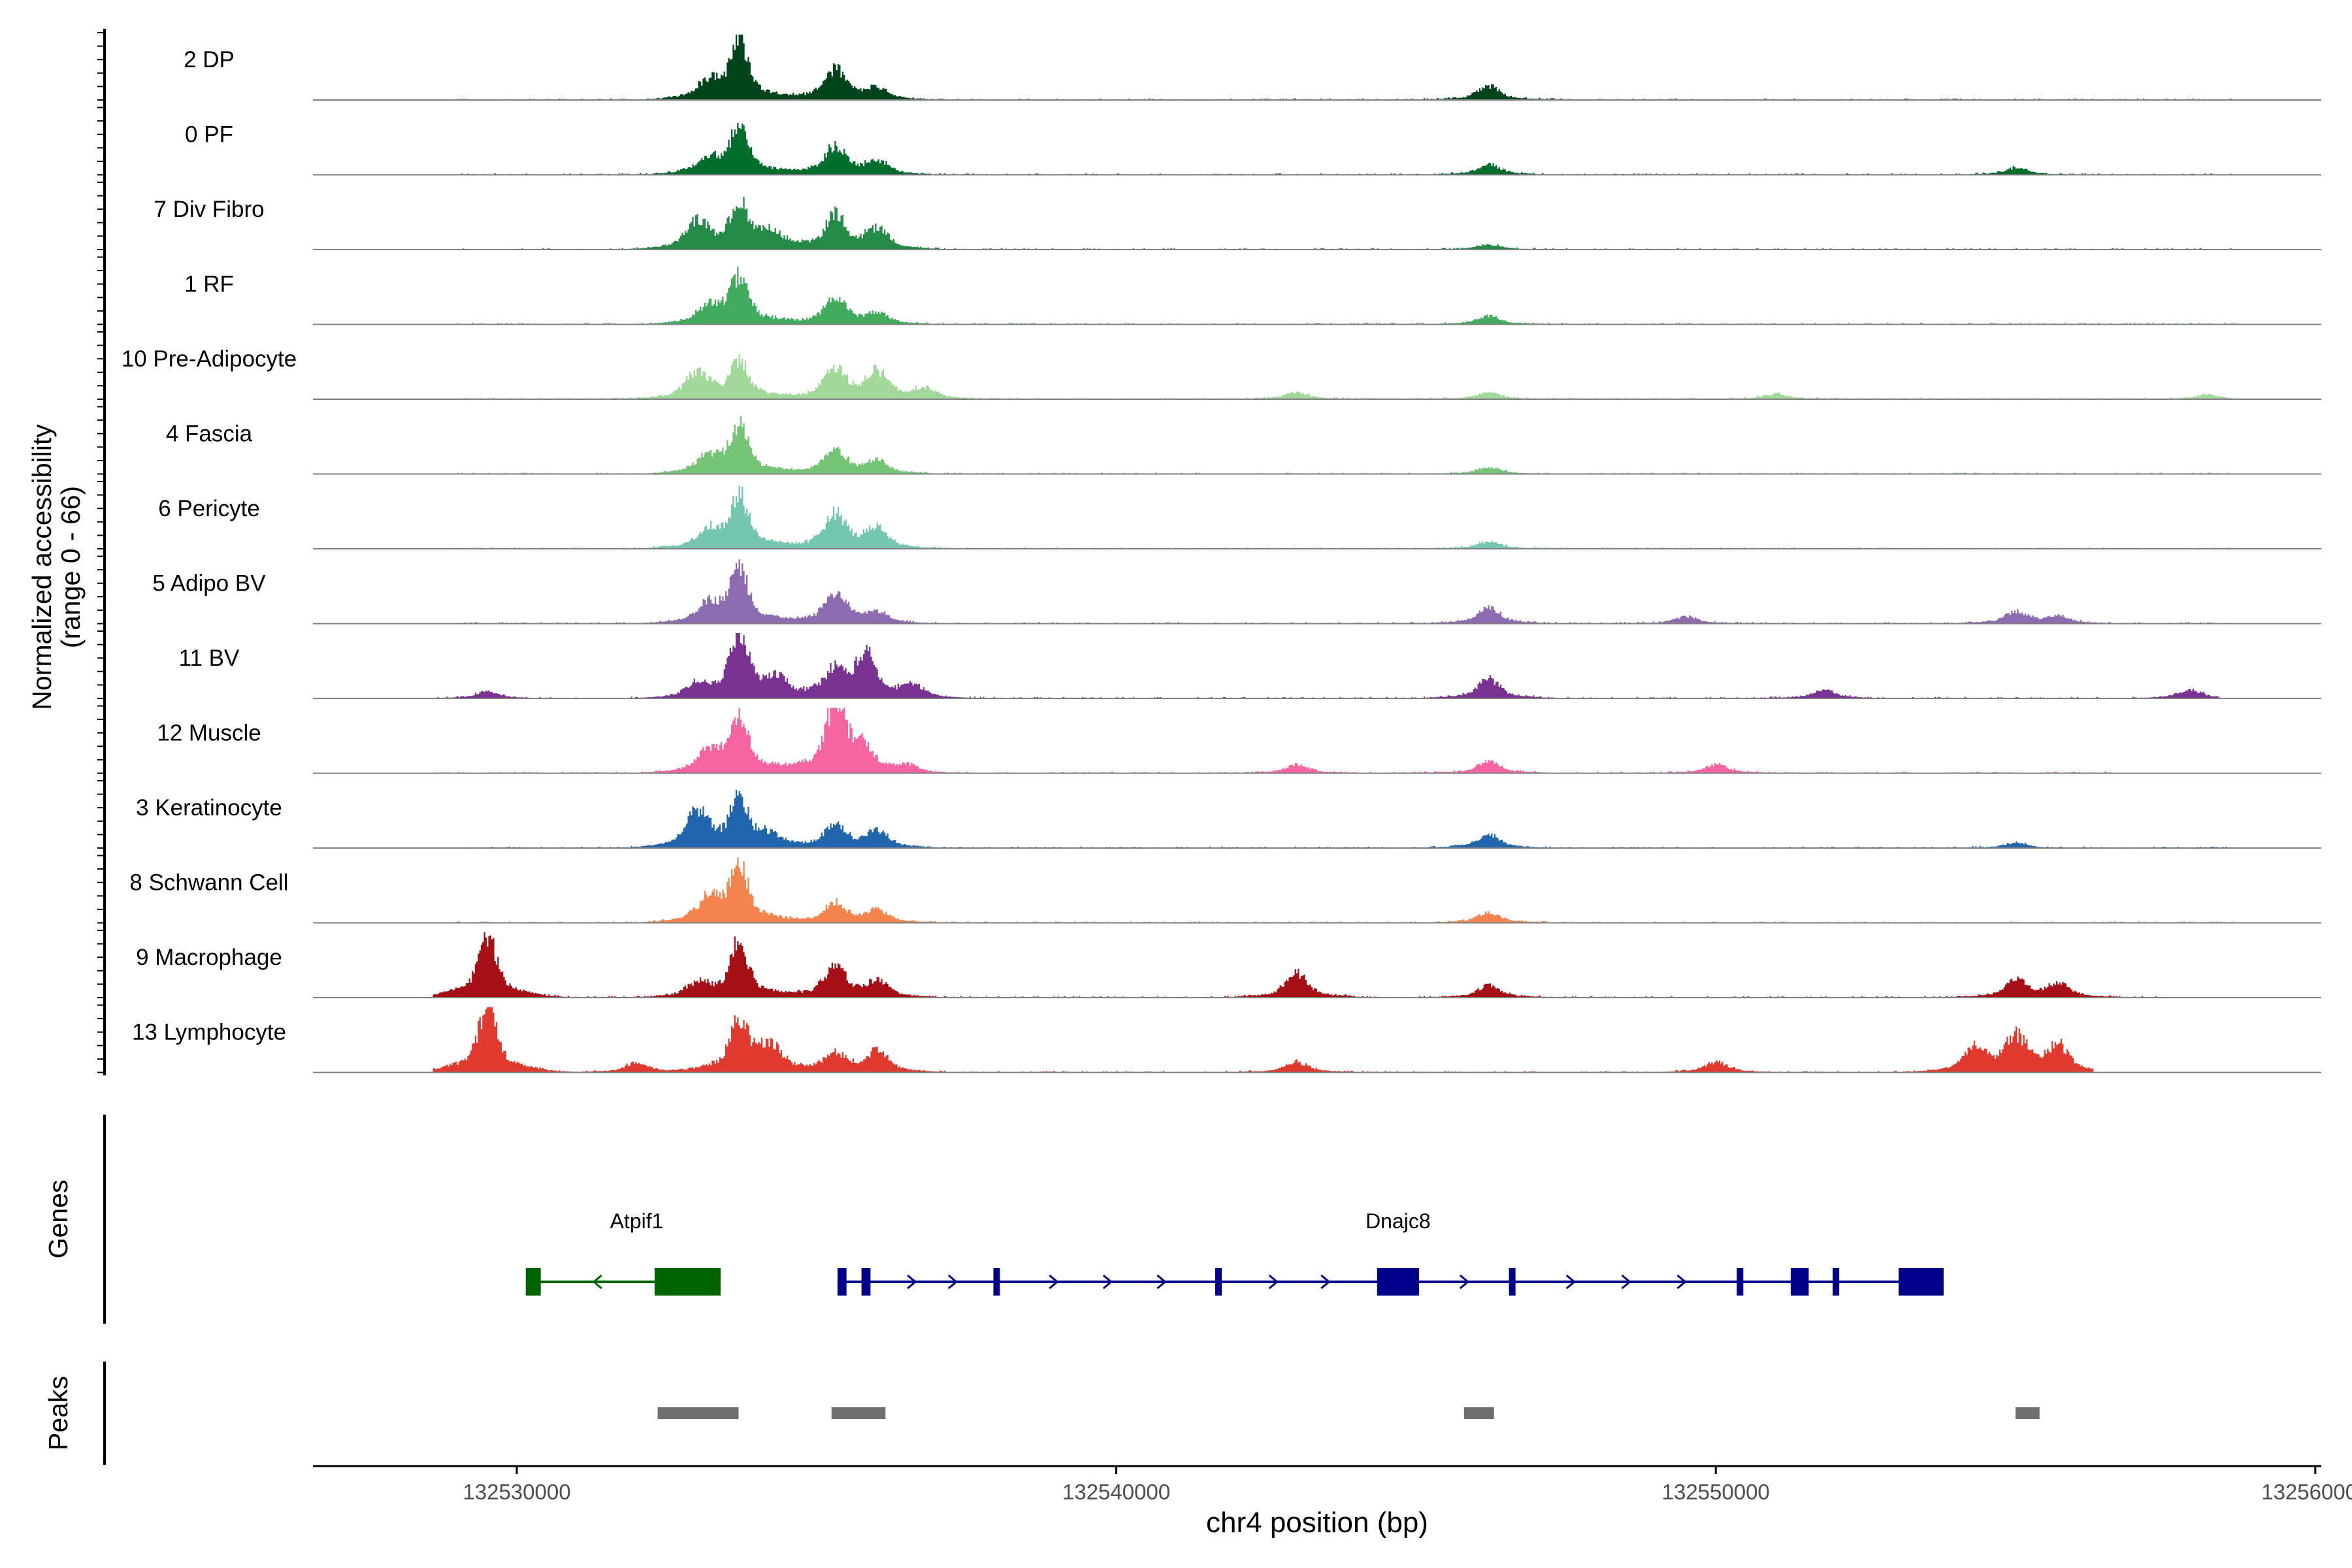 This screenshot has height=1568, width=2352. What do you see at coordinates (209, 808) in the screenshot?
I see `track-label: 3 Keratinocyte` at bounding box center [209, 808].